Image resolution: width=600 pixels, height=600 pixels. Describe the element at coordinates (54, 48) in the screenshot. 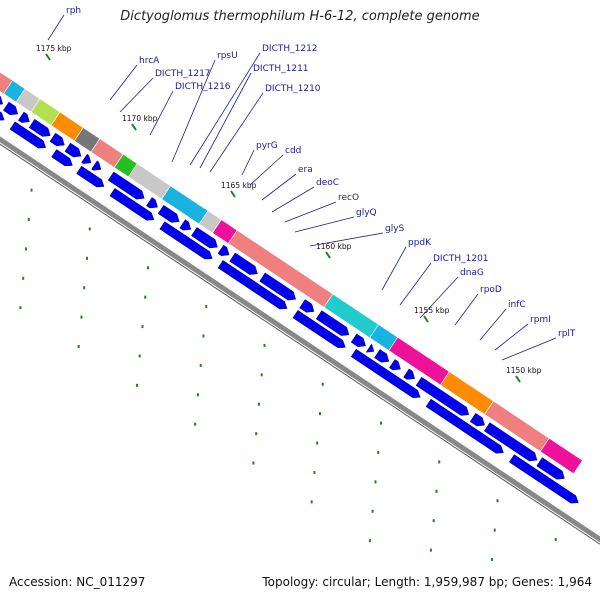

I see `kbp-label: 1175 kbp` at that location.